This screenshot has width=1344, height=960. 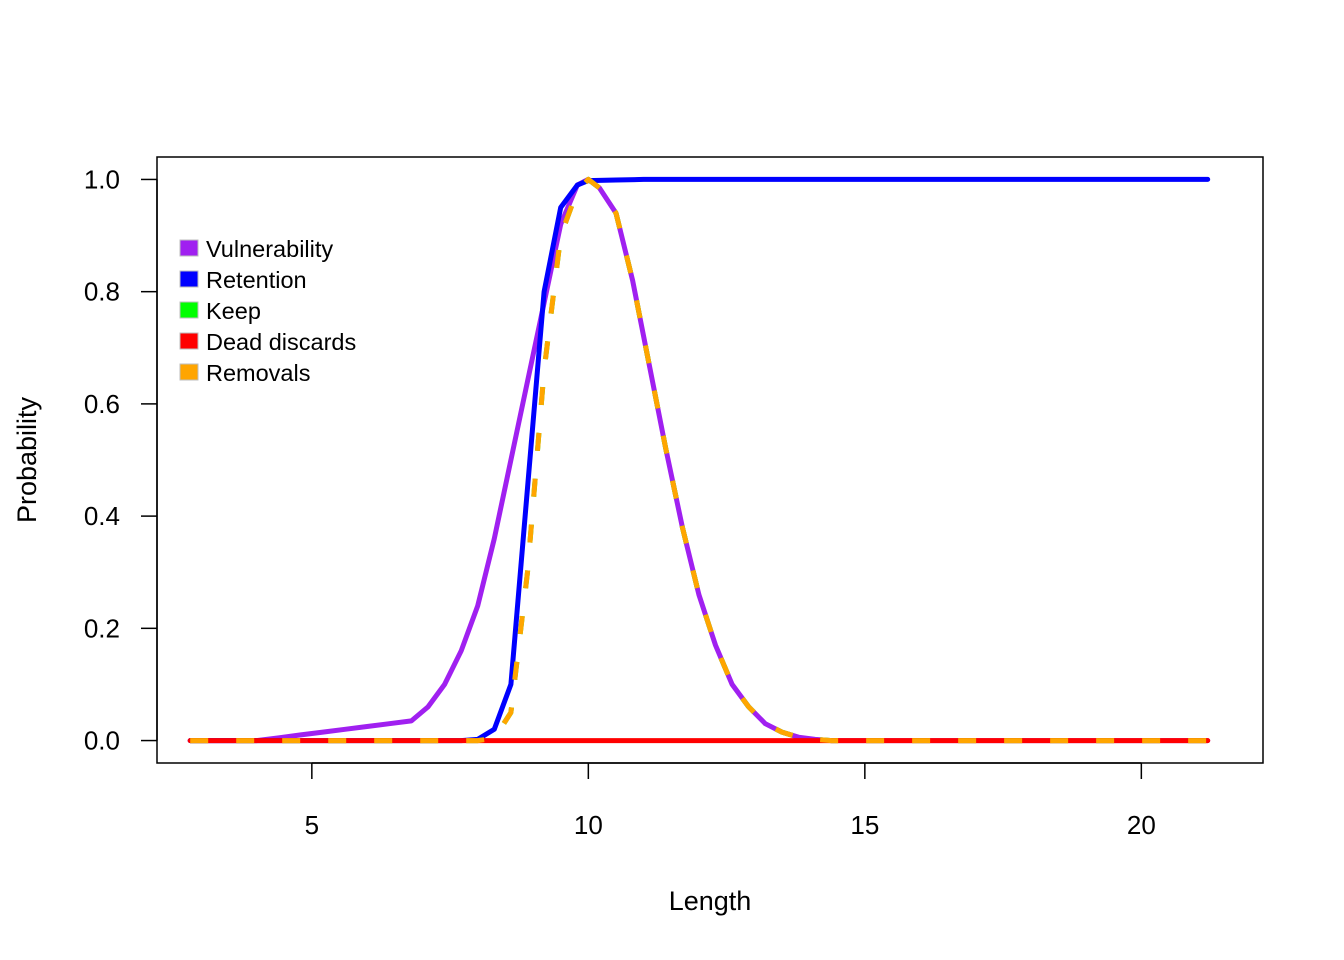 What do you see at coordinates (102, 404) in the screenshot?
I see `y-tick-label: 0.6` at bounding box center [102, 404].